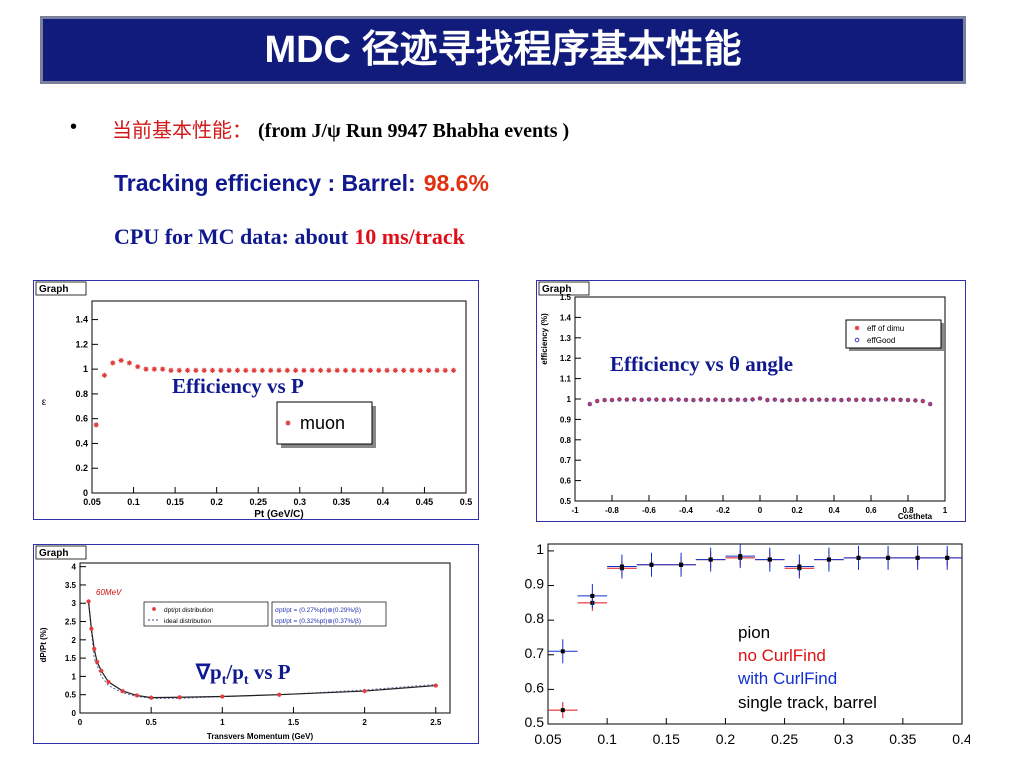  I want to click on x-tick-label: 2, so click(364, 722).